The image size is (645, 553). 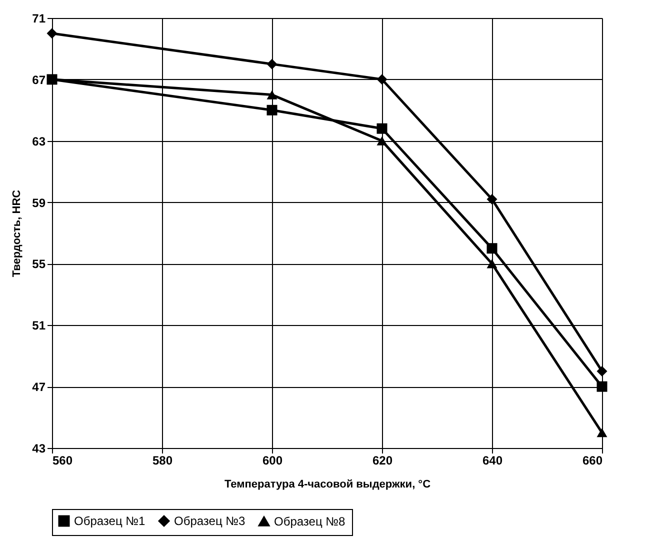 What do you see at coordinates (62, 461) in the screenshot?
I see `x-tick-label: 560` at bounding box center [62, 461].